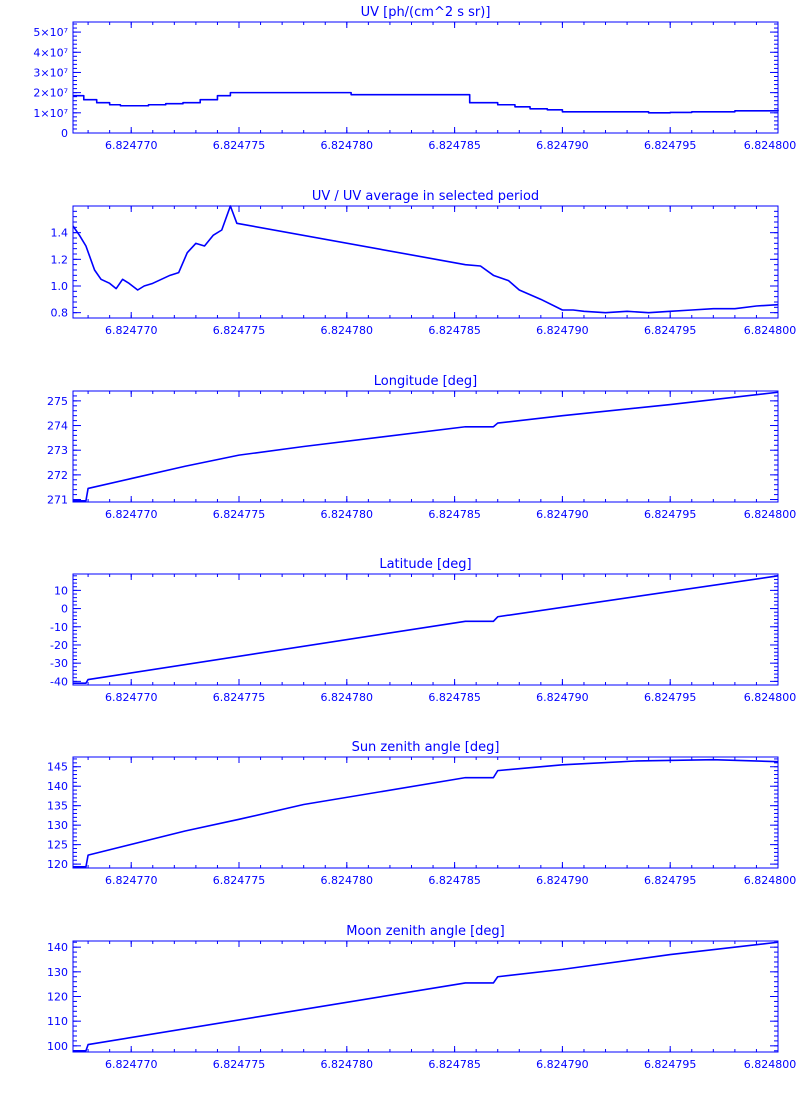 The width and height of the screenshot is (800, 1100). I want to click on y-tick-label: 0.8, so click(60, 313).